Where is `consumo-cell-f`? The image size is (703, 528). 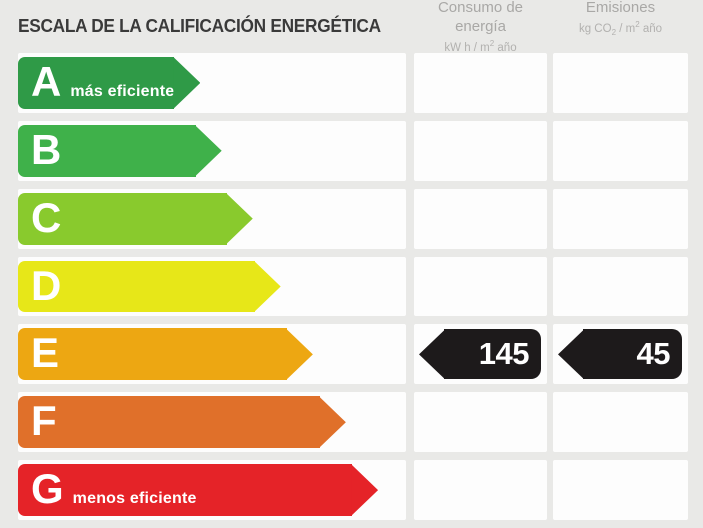 consumo-cell-f is located at coordinates (480, 422).